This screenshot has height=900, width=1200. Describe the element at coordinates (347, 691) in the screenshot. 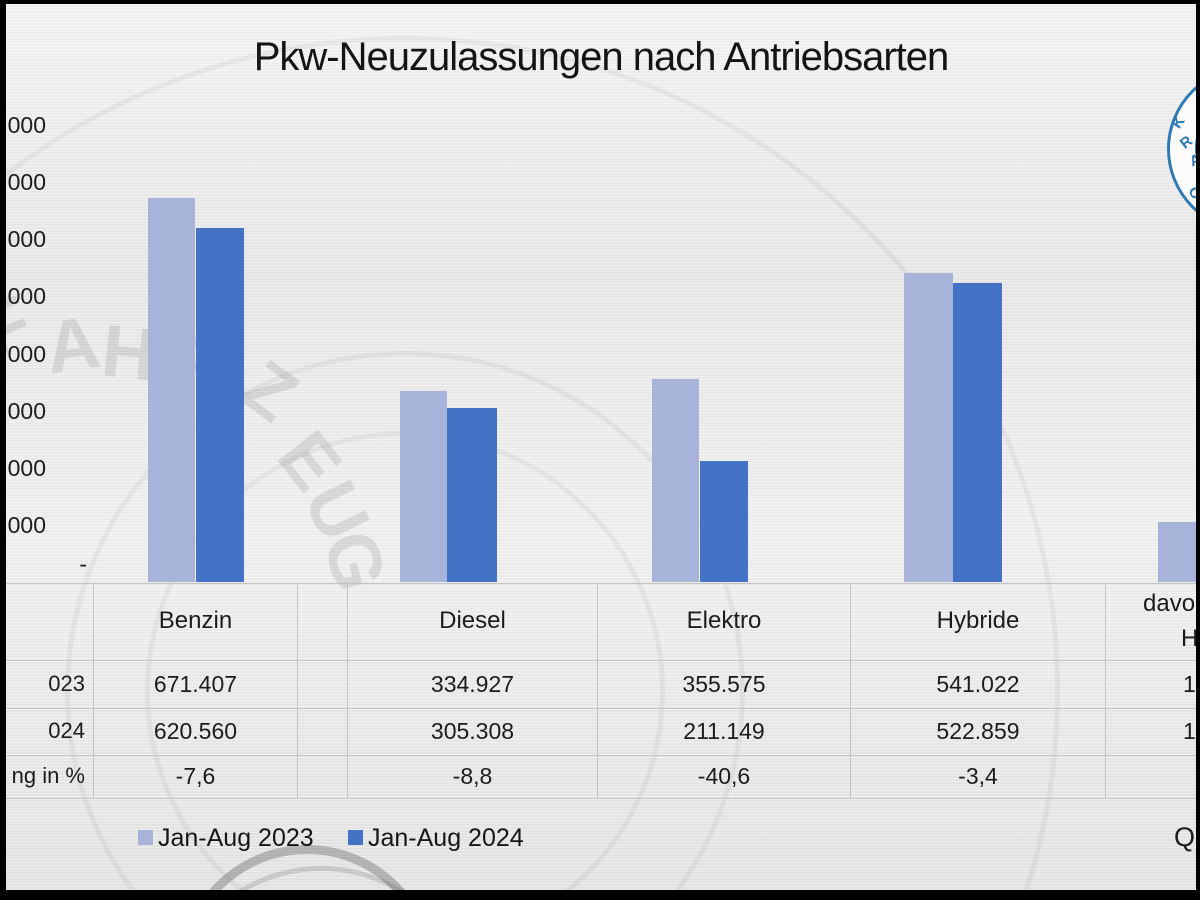

I see `table-border-col-spacer` at that location.